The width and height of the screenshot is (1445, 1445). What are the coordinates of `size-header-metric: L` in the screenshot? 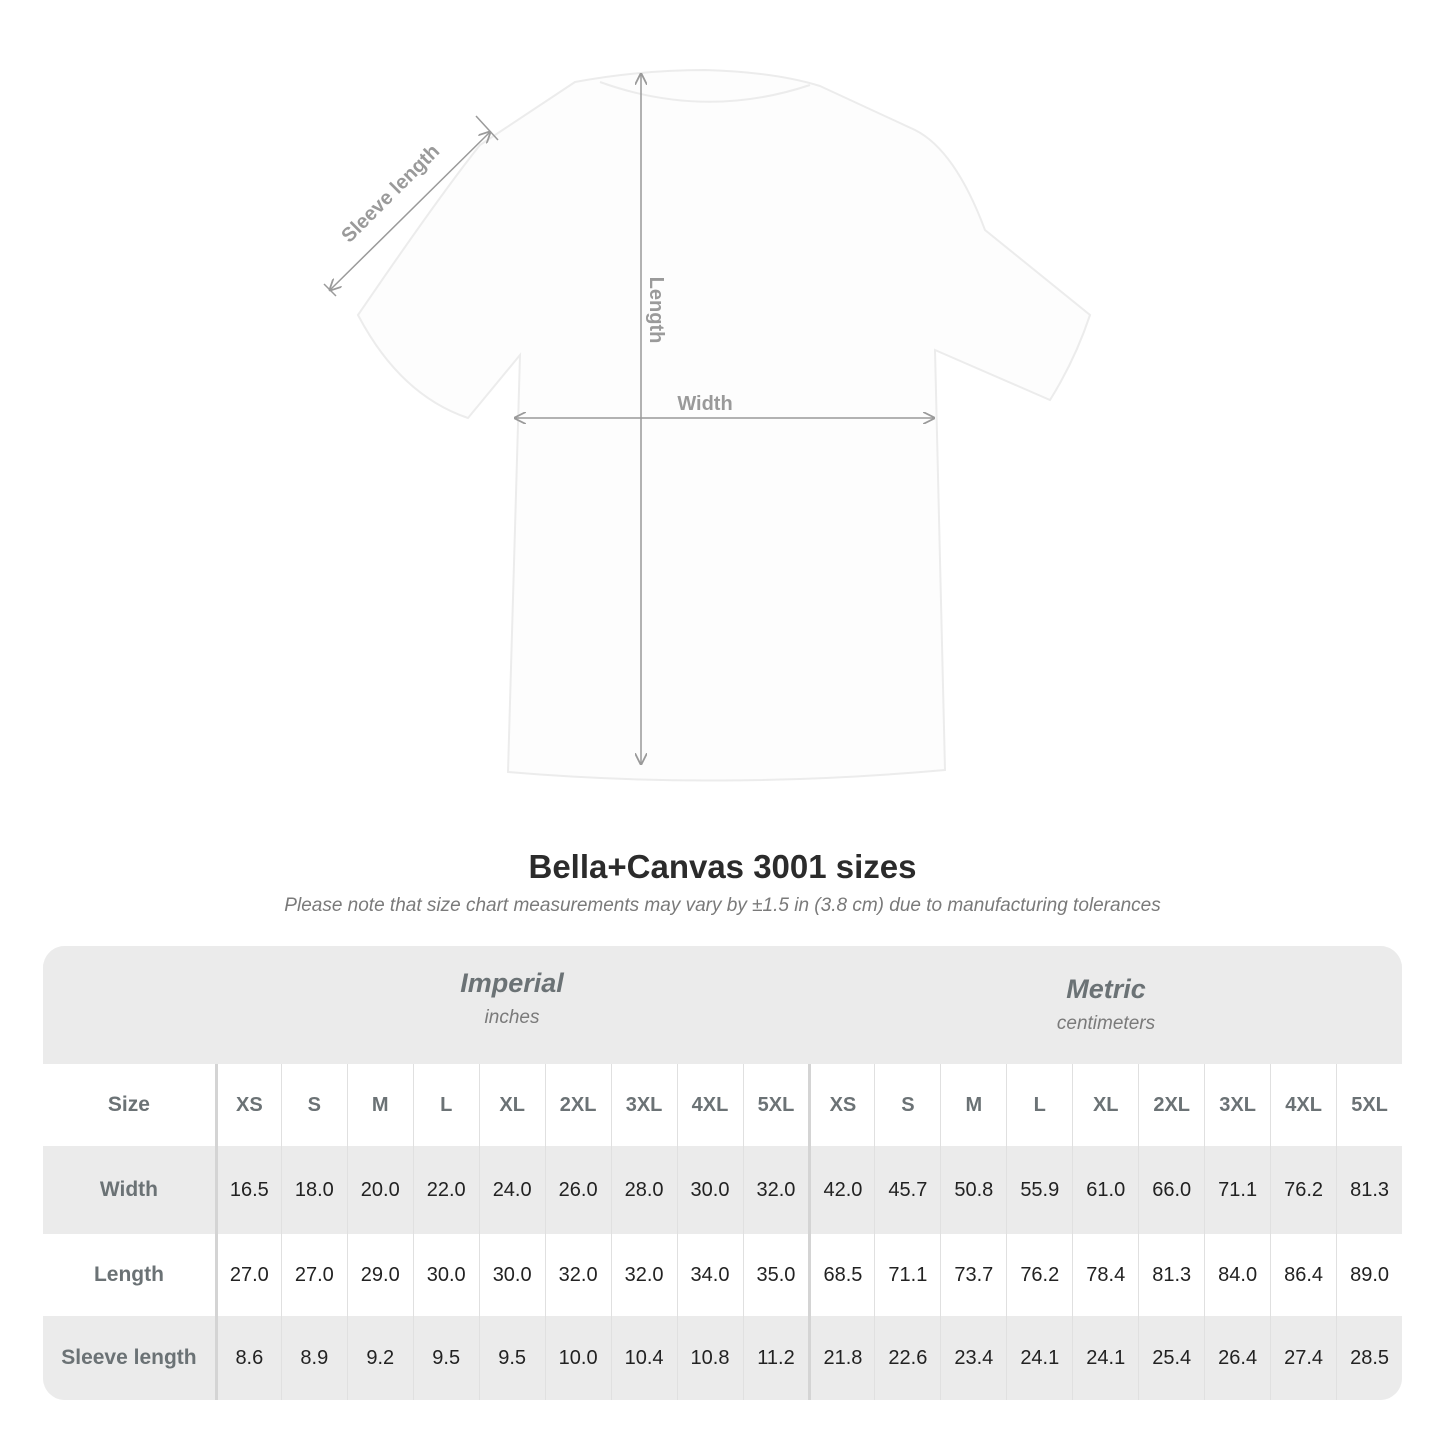 It's located at (1039, 1105).